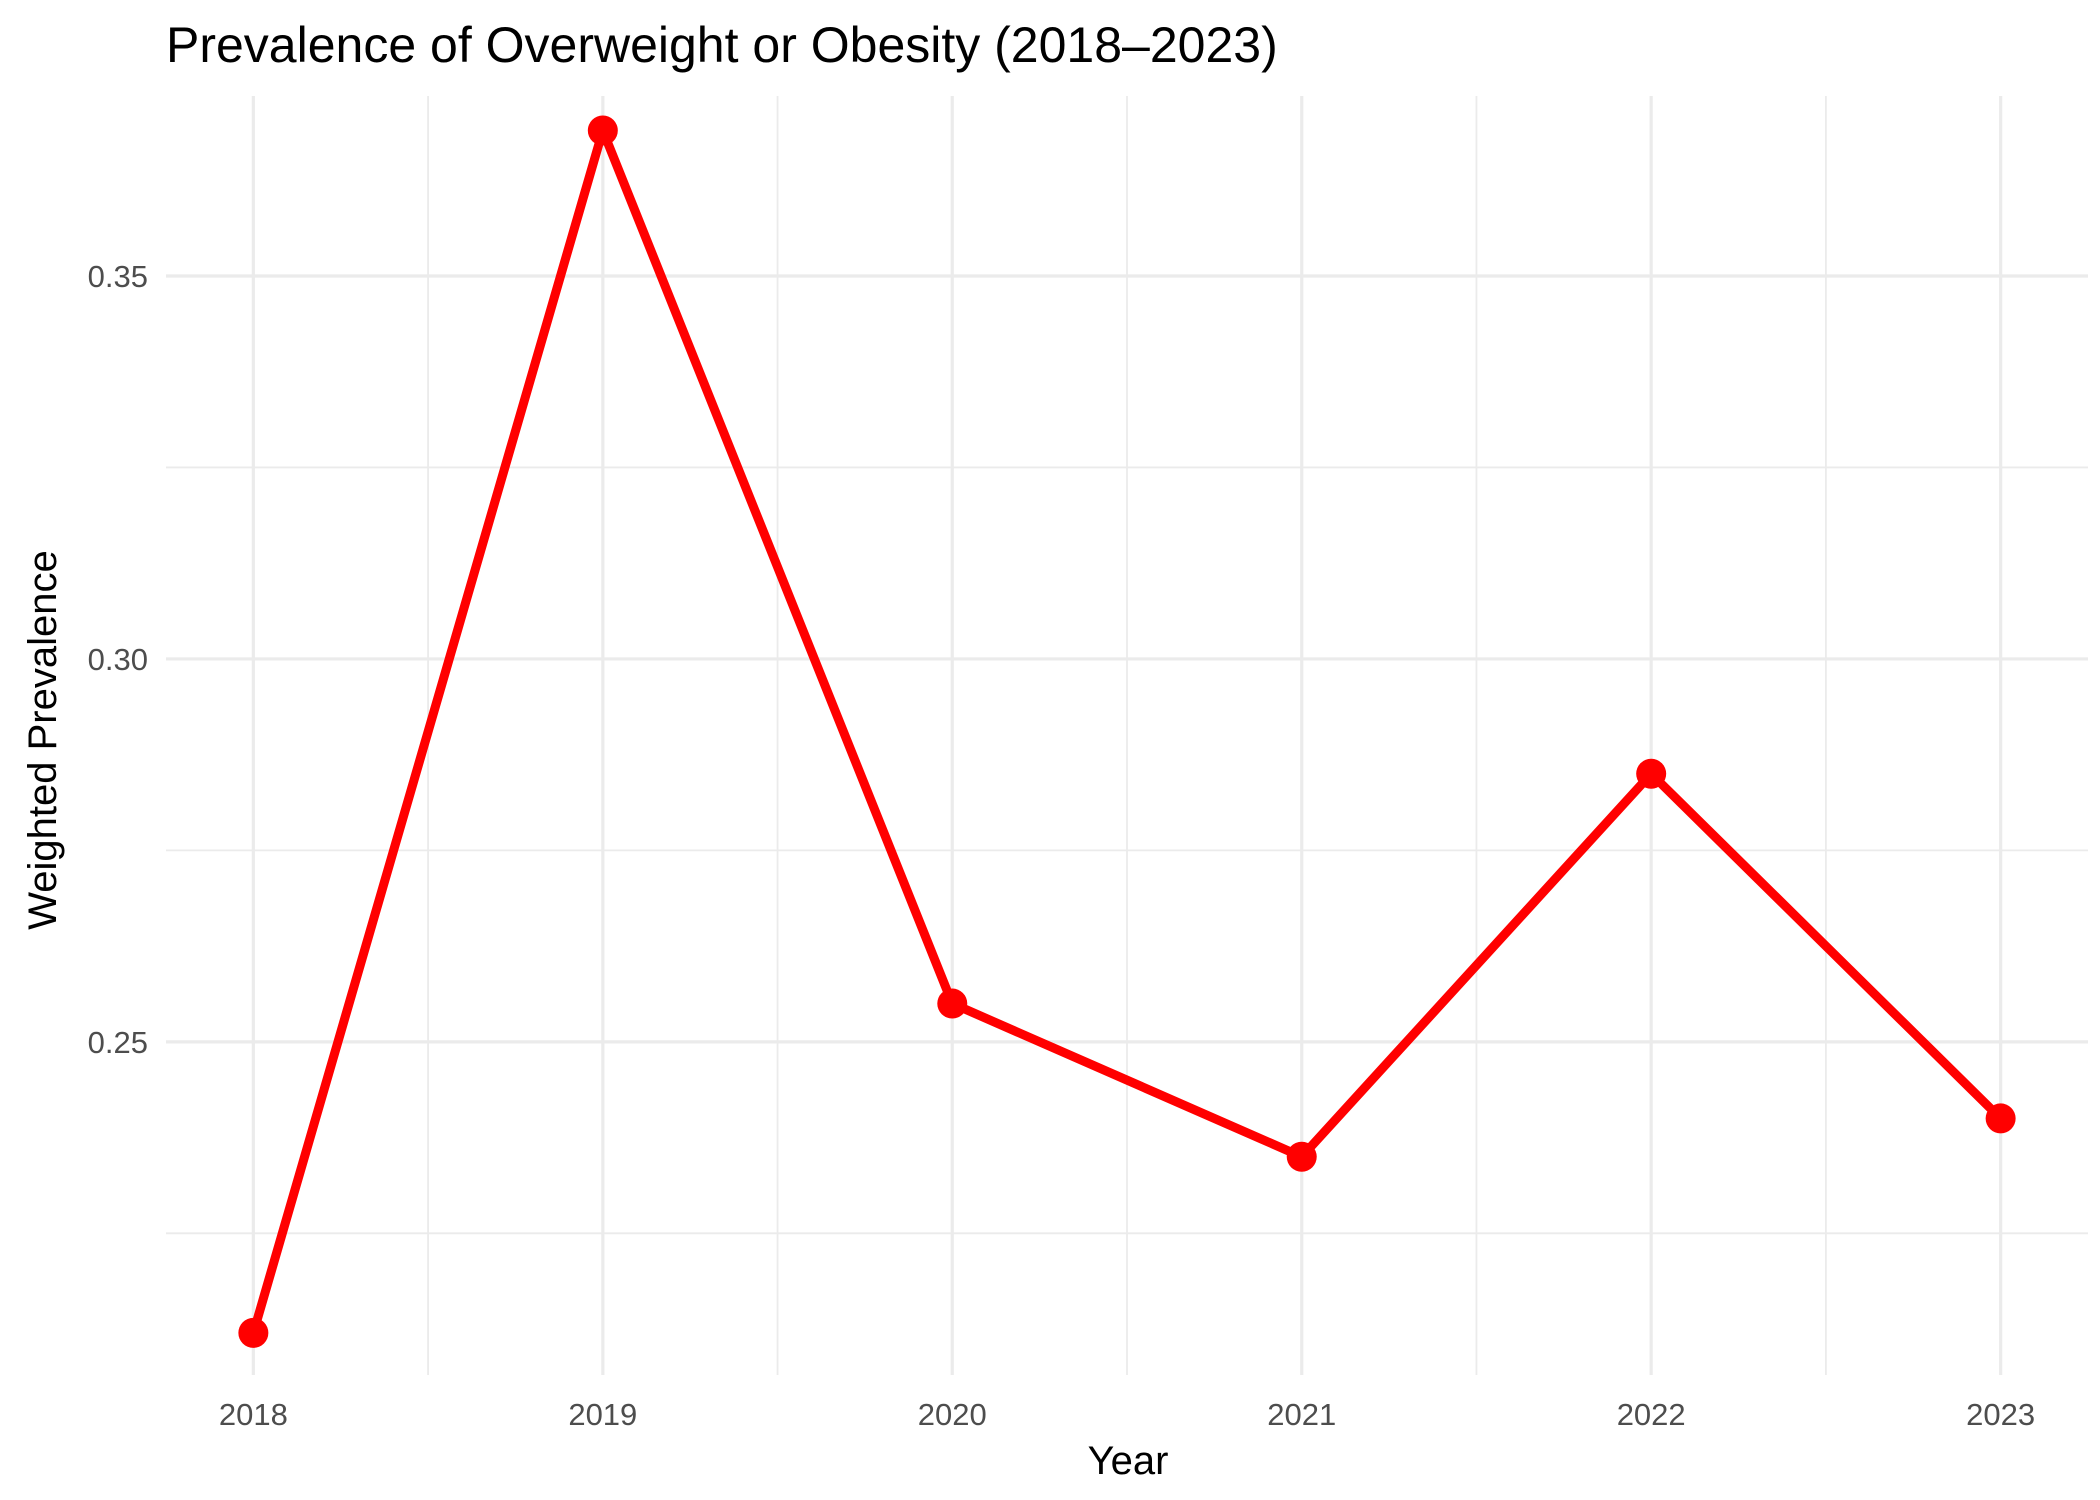 This screenshot has height=1500, width=2100. I want to click on y-tick-label: 0.25, so click(118, 1042).